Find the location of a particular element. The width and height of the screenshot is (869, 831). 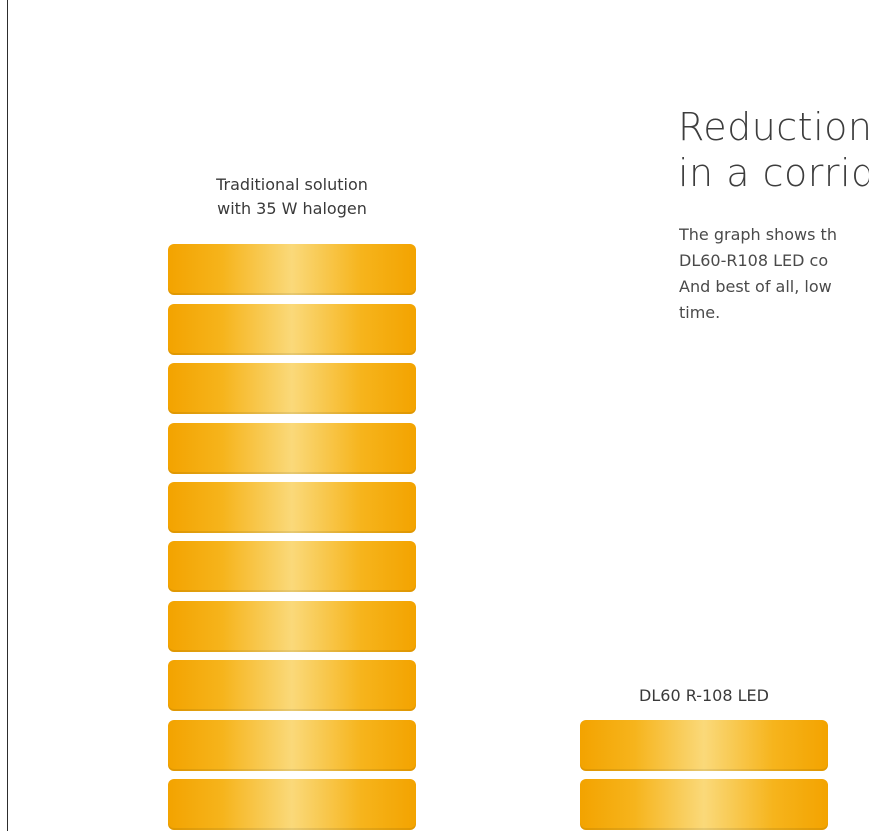

heading-line-1: Reduction o is located at coordinates (773, 127).